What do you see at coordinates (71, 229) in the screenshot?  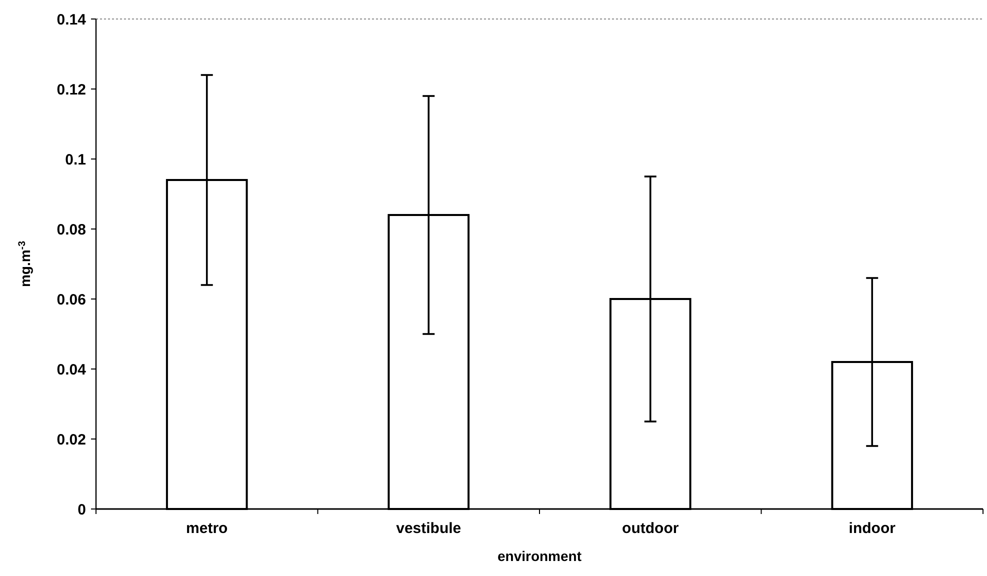 I see `y-tick-label: 0.08` at bounding box center [71, 229].